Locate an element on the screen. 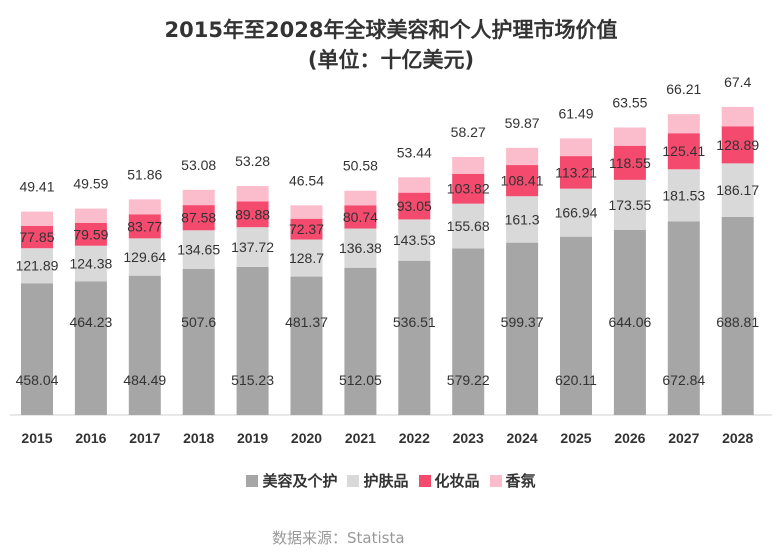 The width and height of the screenshot is (782, 553). data-label: 118.55 is located at coordinates (630, 163).